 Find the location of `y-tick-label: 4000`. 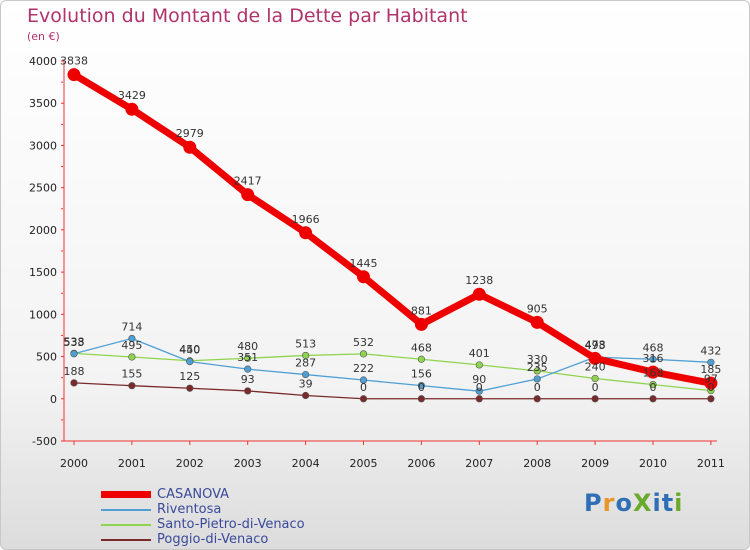

y-tick-label: 4000 is located at coordinates (43, 61).